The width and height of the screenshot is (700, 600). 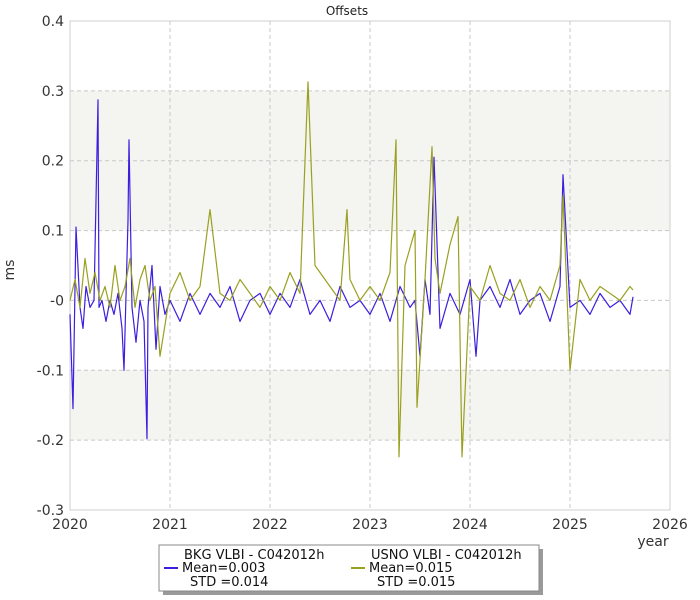 I want to click on legend-bkg-name: BKG VLBI - C042012h, so click(x=254, y=555).